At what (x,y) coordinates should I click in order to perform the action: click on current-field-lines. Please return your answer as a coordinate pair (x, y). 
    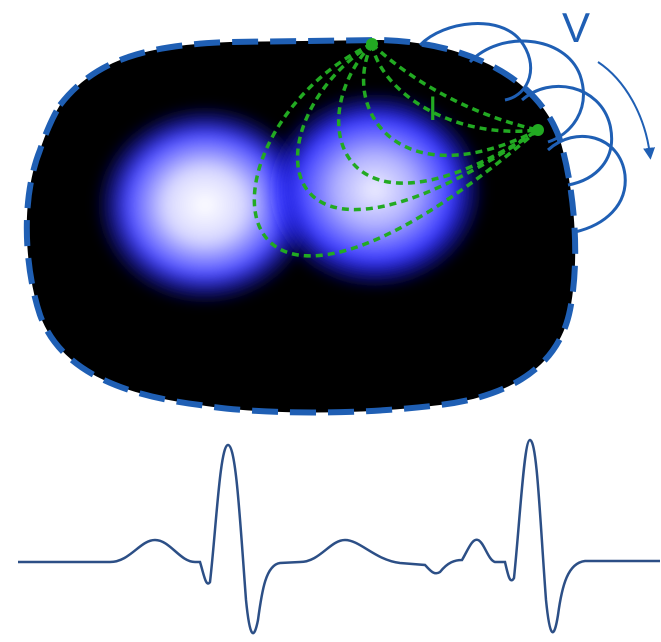
    Looking at the image, I should click on (396, 150).